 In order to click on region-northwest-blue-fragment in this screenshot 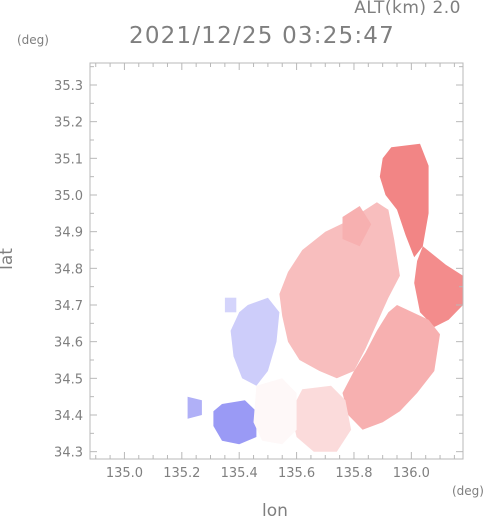, I will do `click(230, 305)`.